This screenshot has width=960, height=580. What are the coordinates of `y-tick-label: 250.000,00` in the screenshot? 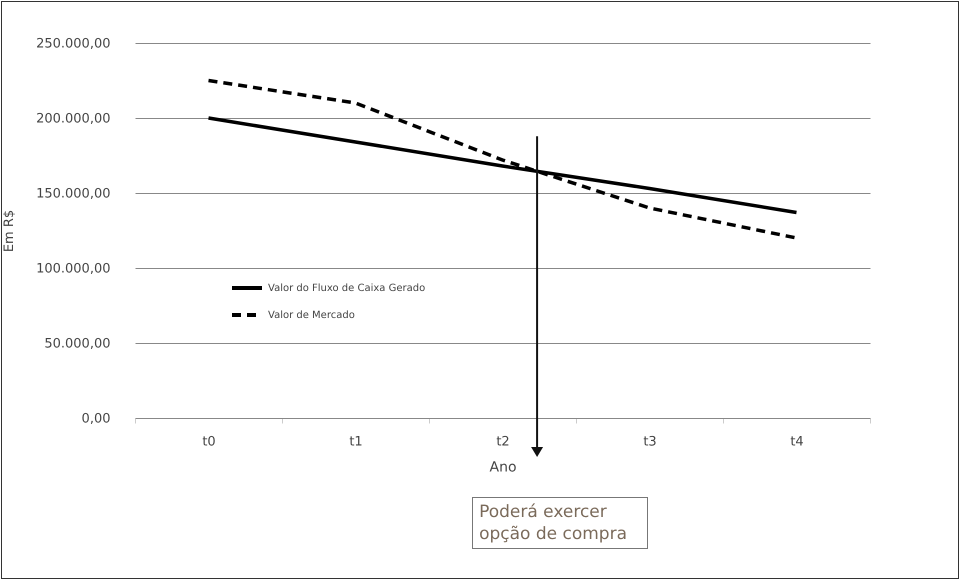 It's located at (73, 44).